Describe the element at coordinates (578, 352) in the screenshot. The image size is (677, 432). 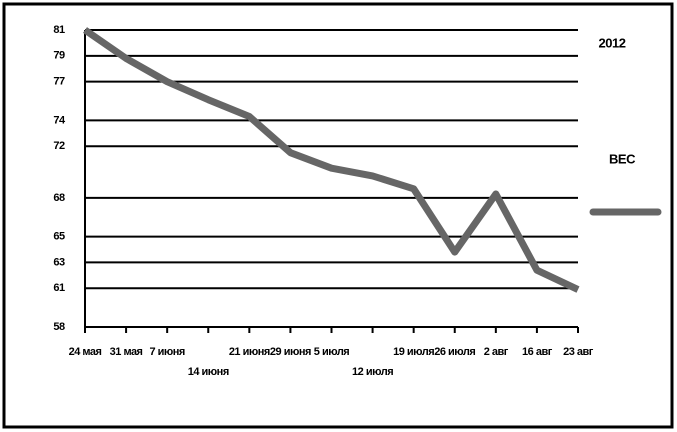
I see `x-tick-label: 23 авг` at that location.